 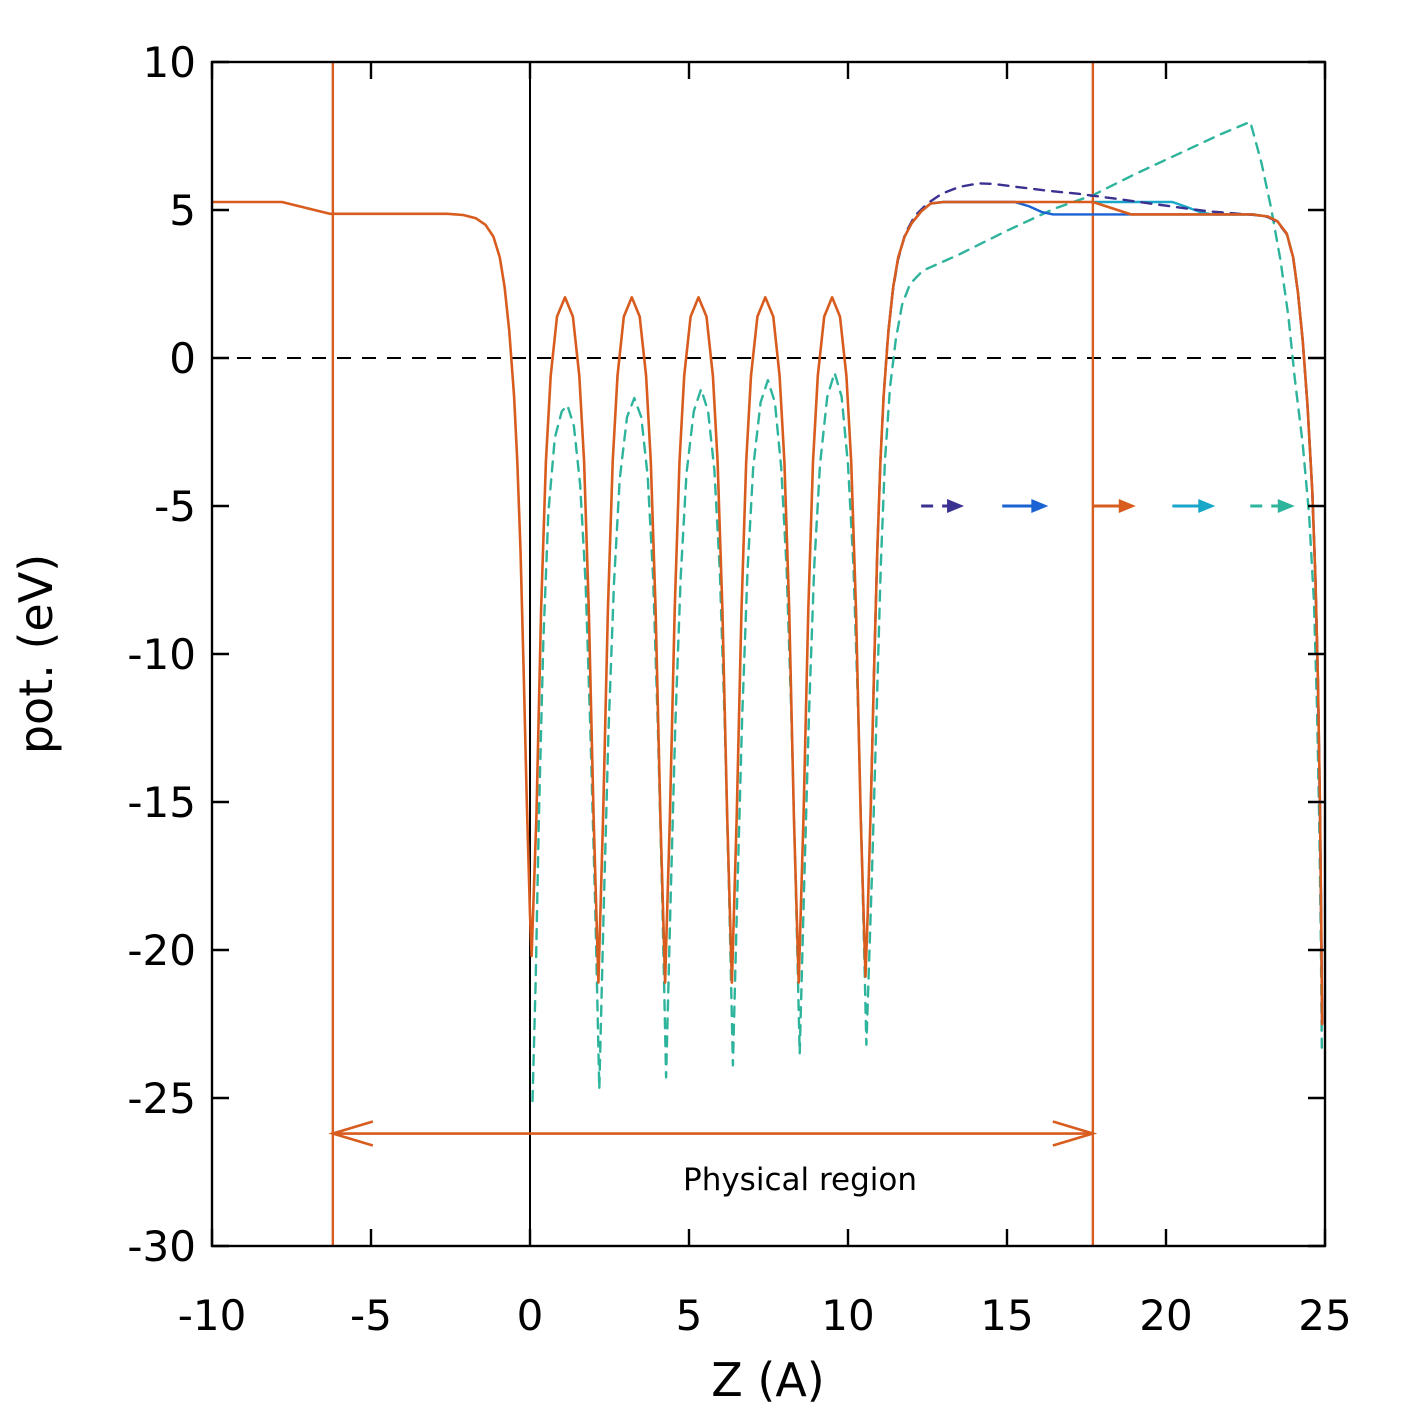 What do you see at coordinates (161, 1098) in the screenshot?
I see `y-tick-label: -25` at bounding box center [161, 1098].